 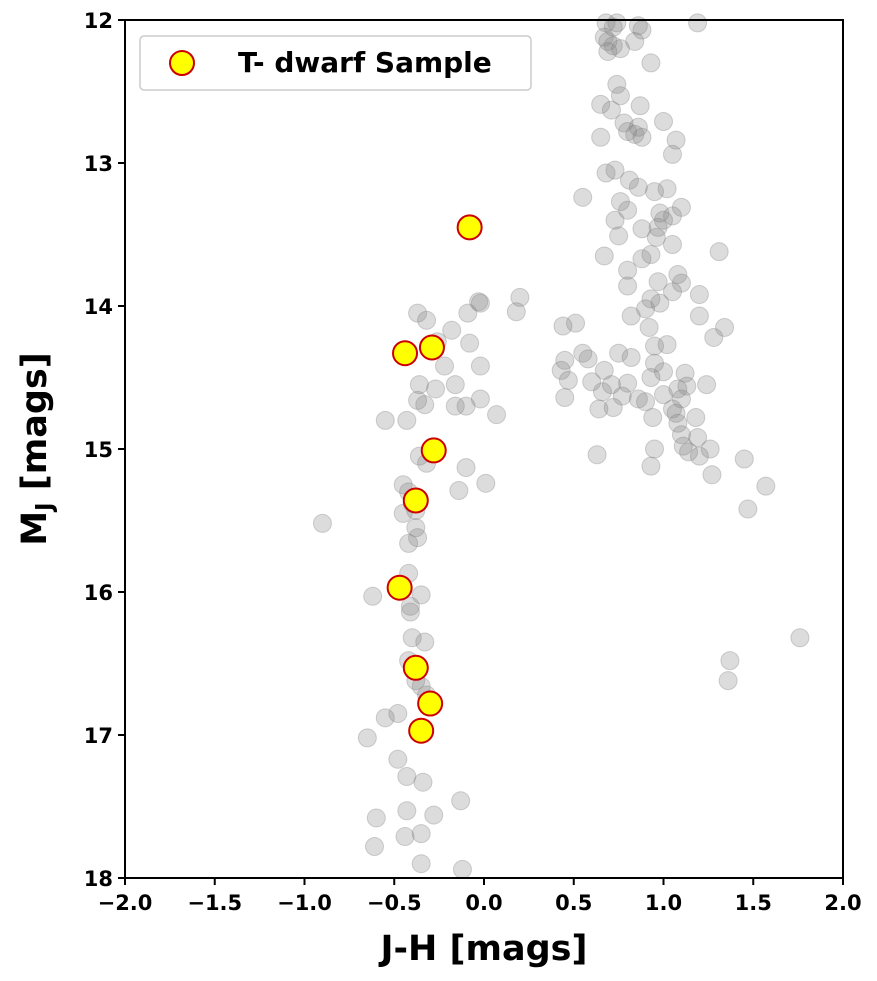 I want to click on y-tick-label: 16, so click(x=98, y=593).